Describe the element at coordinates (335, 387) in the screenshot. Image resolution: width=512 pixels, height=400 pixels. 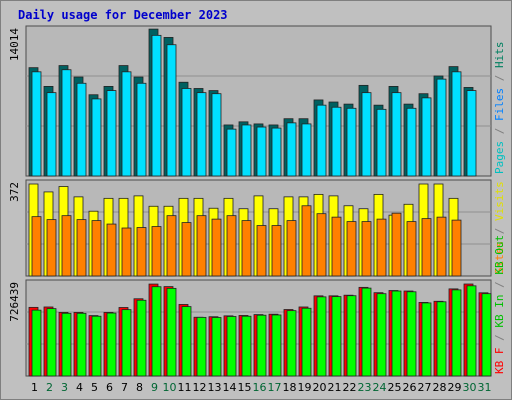
I see `x-tick-label-21: 21` at that location.